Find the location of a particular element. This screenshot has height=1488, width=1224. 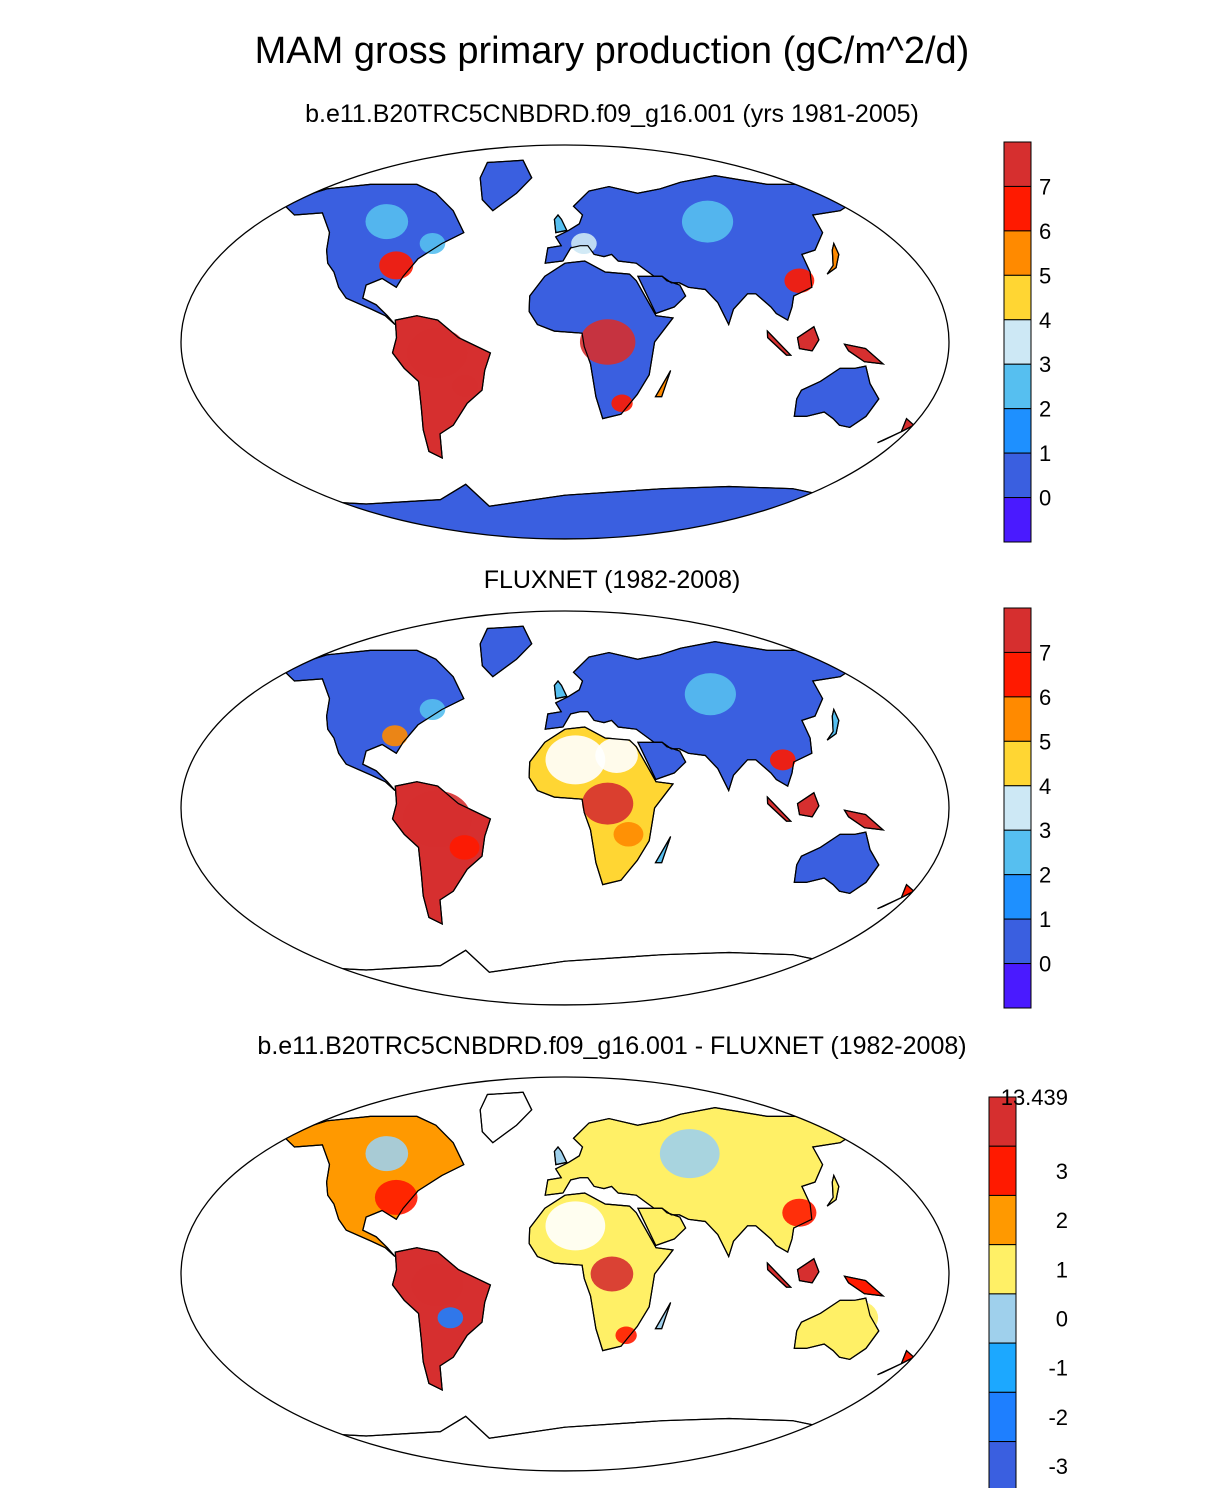

colorbar-label: 0 is located at coordinates (1045, 498).